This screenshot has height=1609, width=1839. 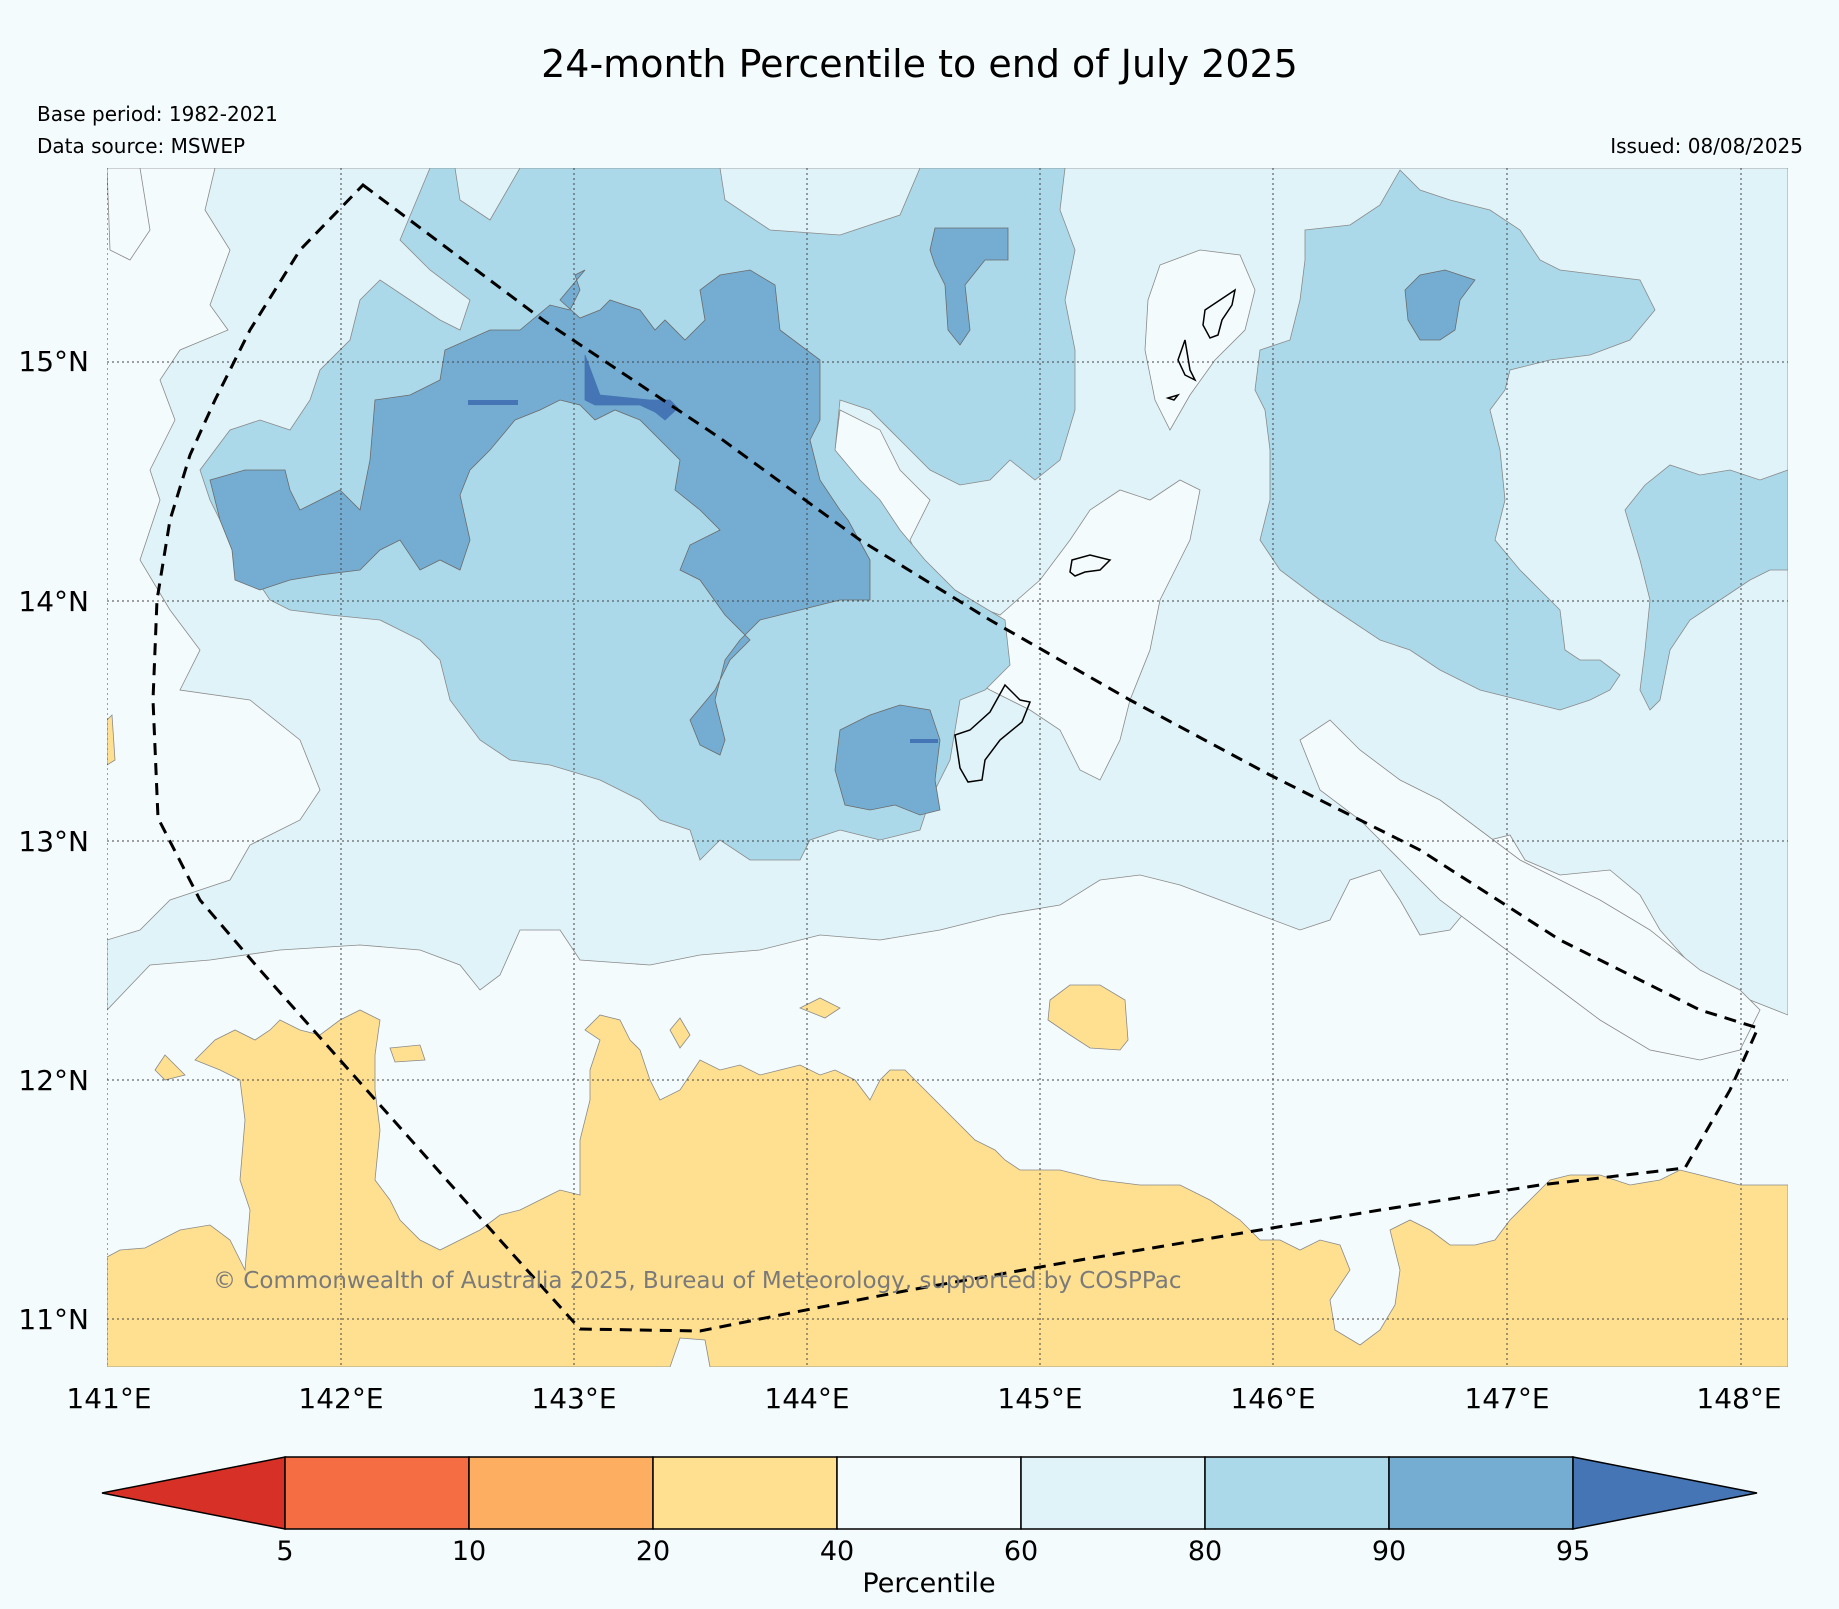 What do you see at coordinates (806, 1398) in the screenshot?
I see `lon-label-144: 144°E` at bounding box center [806, 1398].